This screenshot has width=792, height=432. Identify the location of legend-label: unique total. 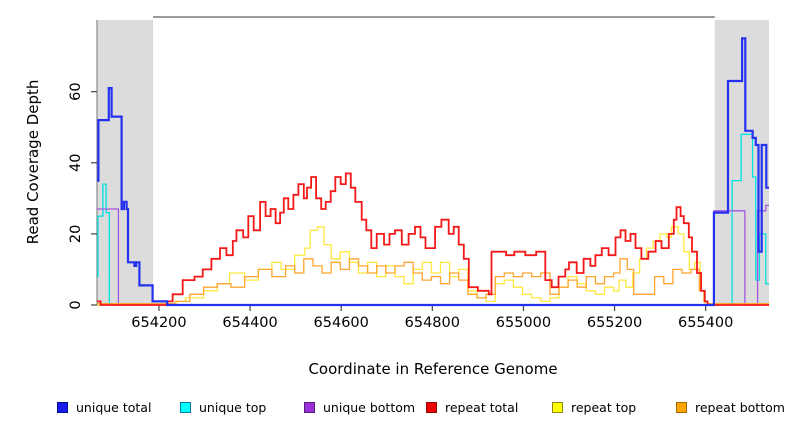
(114, 407).